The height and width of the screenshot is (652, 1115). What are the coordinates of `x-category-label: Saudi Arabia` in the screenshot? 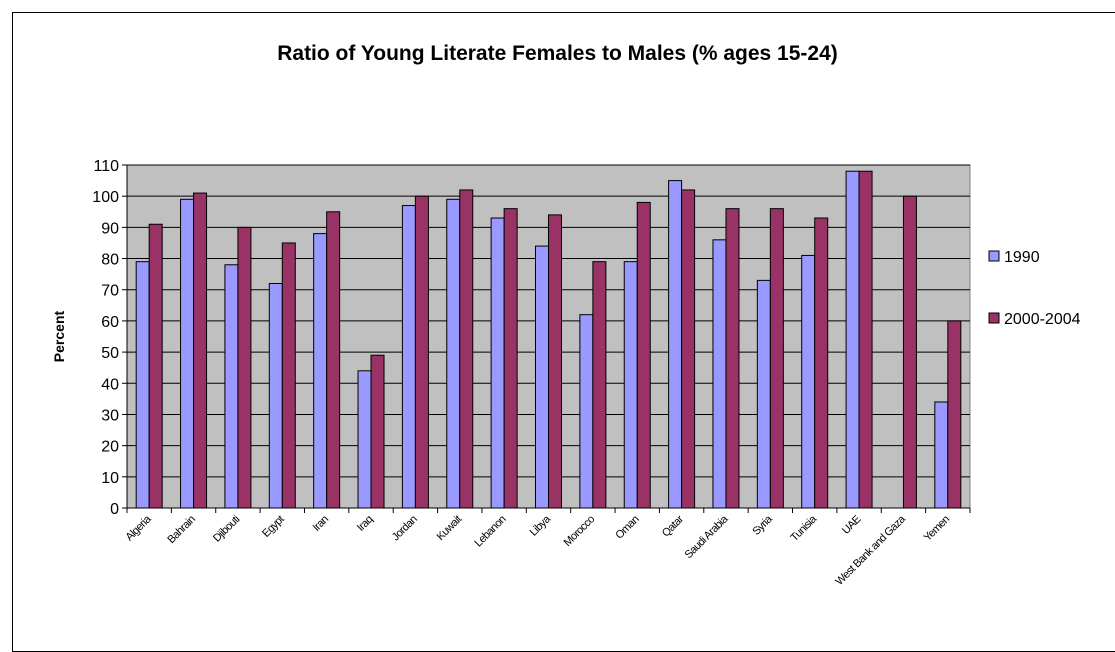 It's located at (707, 537).